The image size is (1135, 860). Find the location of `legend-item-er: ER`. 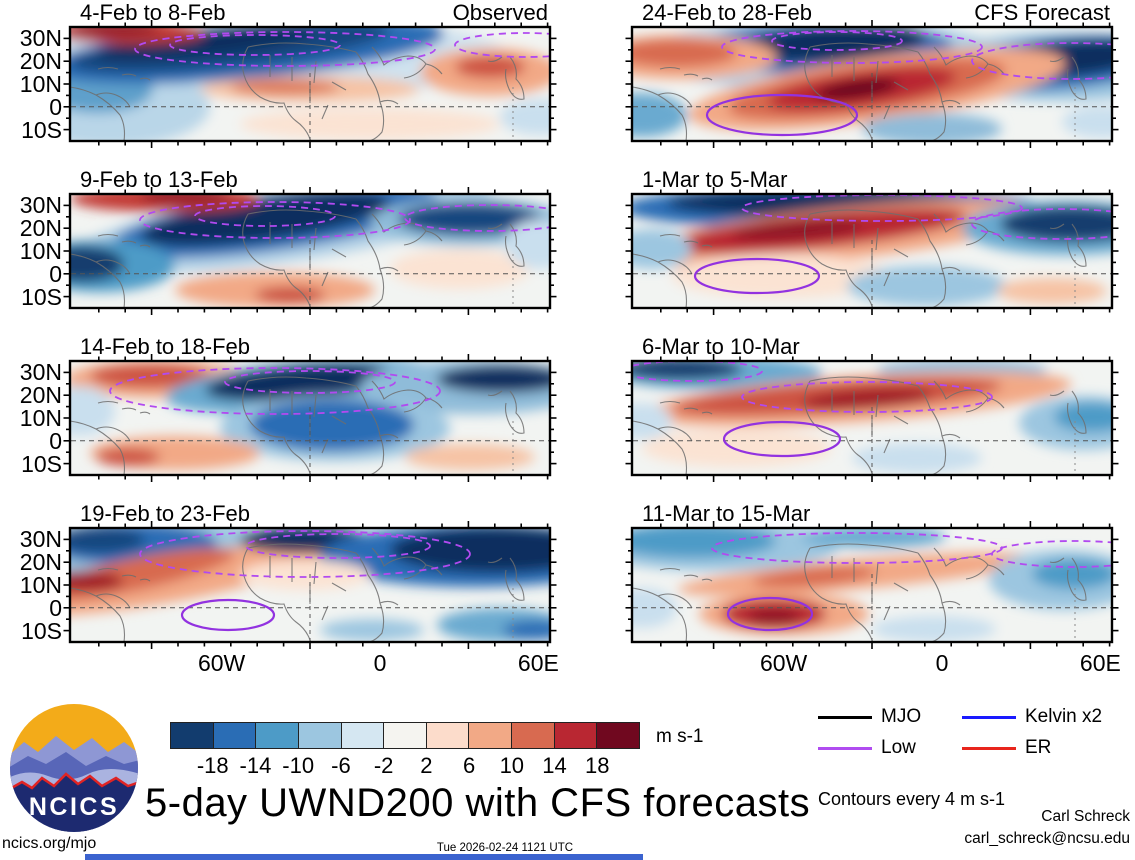

legend-item-er: ER is located at coordinates (1006, 748).